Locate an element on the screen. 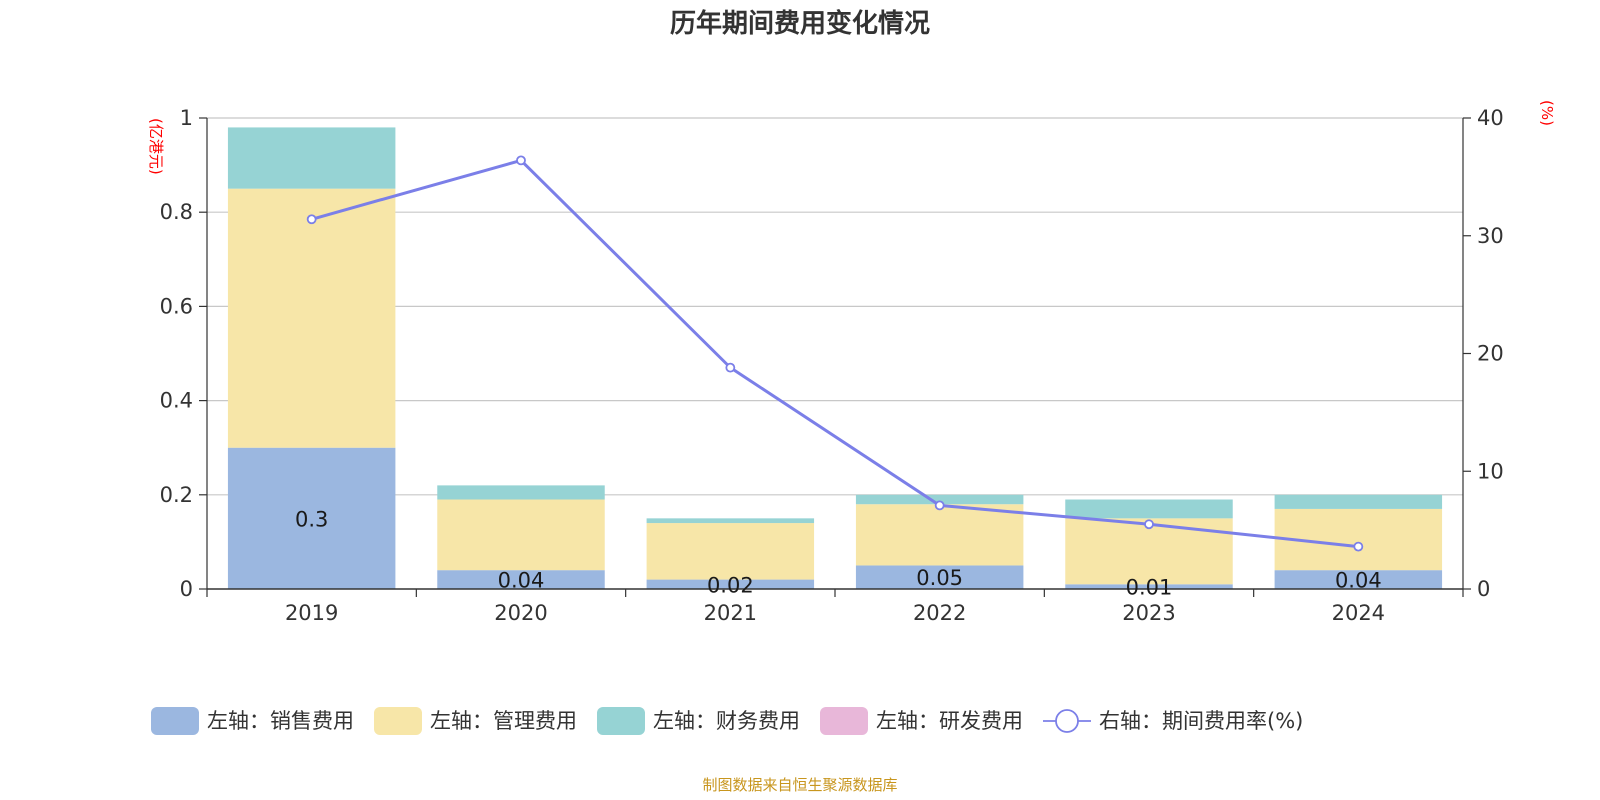 The height and width of the screenshot is (800, 1600). bar-data-label: 0.05 is located at coordinates (939, 578).